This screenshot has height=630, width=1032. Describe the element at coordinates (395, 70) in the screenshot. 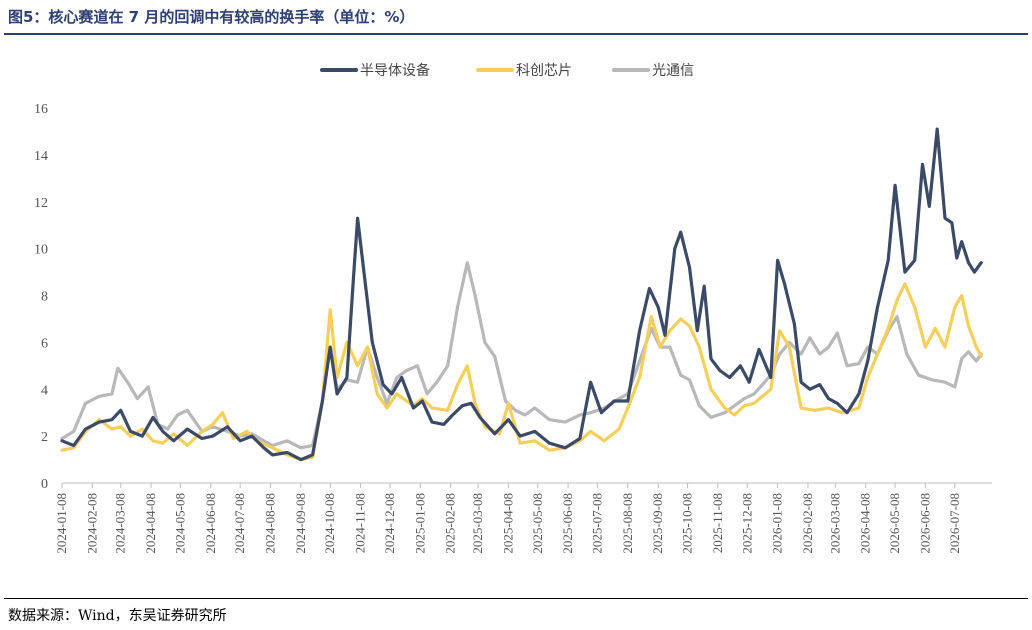

I see `legend-label: 半导体设备` at that location.